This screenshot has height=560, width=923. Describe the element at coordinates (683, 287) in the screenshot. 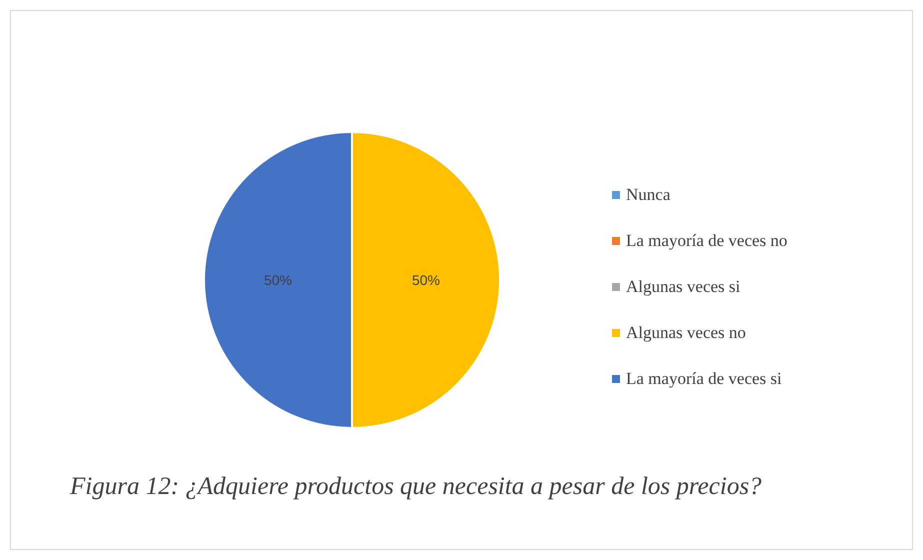

I see `legend-label: Algunas veces si` at that location.